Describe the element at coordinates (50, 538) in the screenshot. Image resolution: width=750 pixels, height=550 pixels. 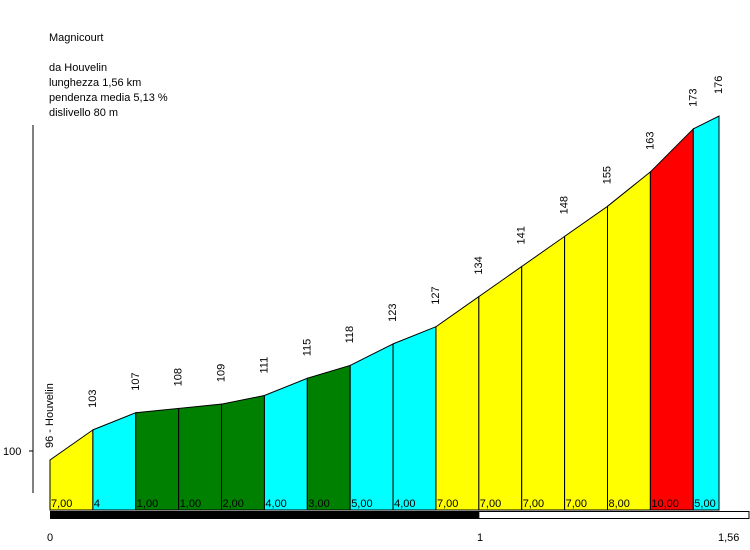
I see `x-tick-label-0: 0` at that location.